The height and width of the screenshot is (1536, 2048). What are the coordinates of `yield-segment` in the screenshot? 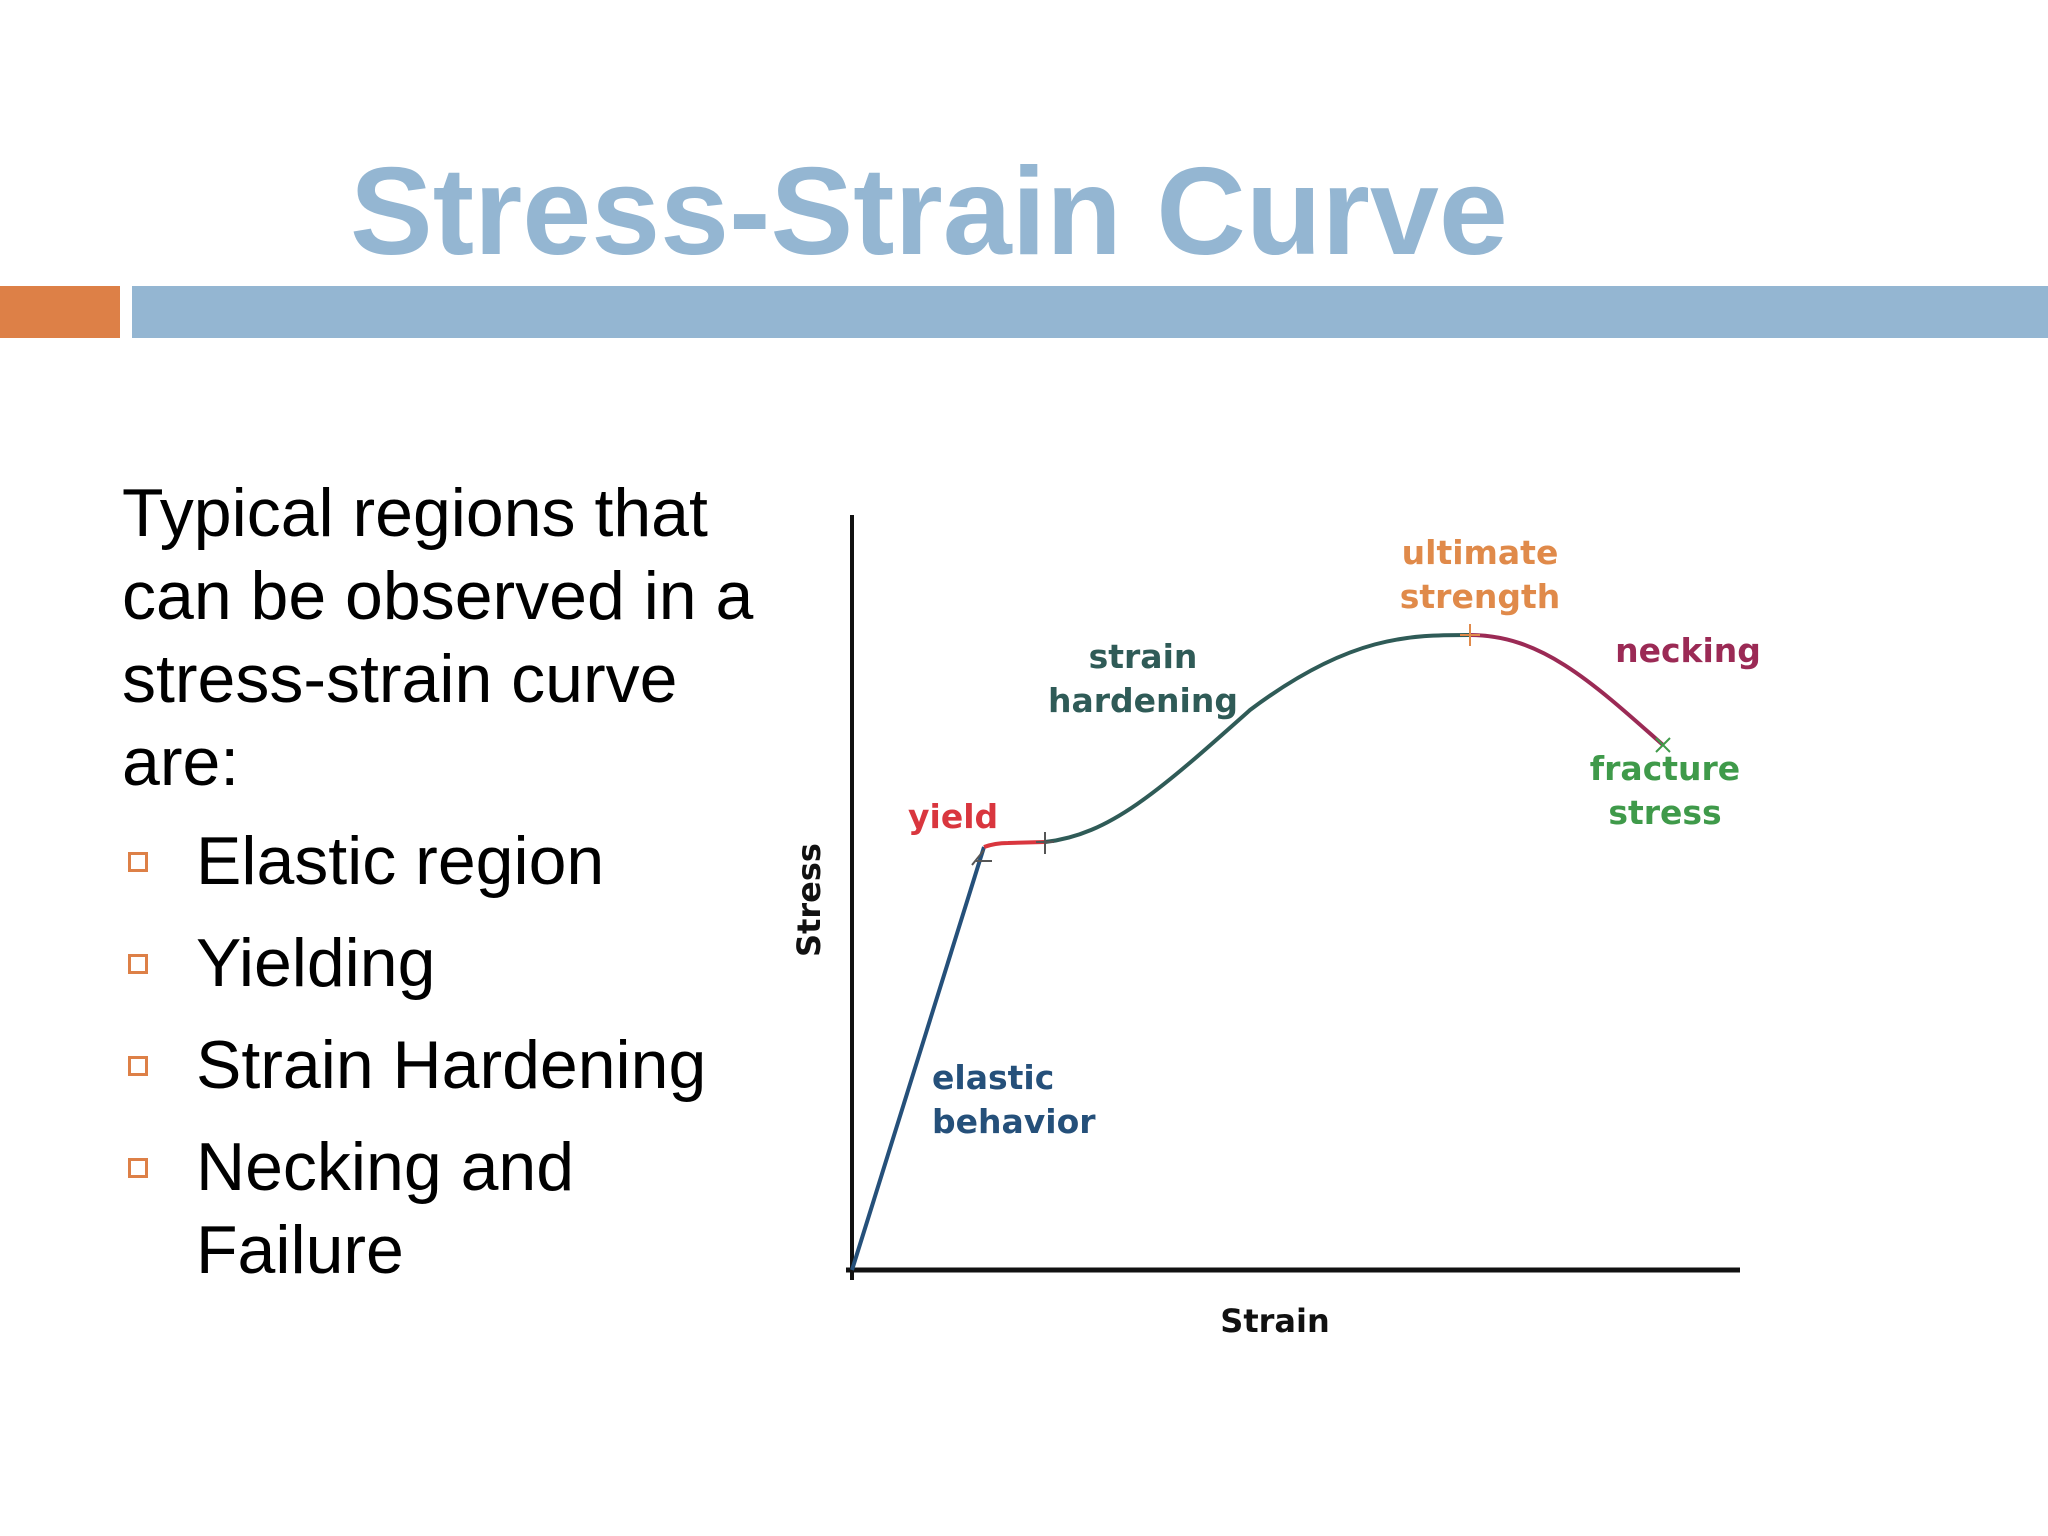 It's located at (1014, 844).